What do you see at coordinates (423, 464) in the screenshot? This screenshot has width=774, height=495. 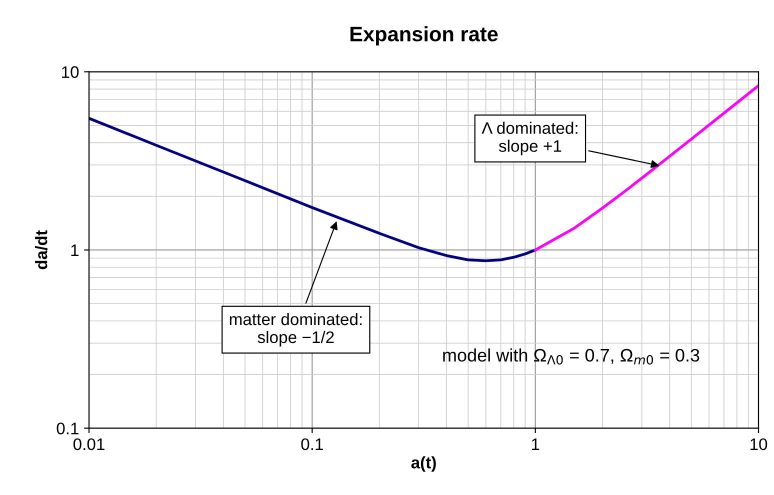 I see `x-axis-title: a(t)` at bounding box center [423, 464].